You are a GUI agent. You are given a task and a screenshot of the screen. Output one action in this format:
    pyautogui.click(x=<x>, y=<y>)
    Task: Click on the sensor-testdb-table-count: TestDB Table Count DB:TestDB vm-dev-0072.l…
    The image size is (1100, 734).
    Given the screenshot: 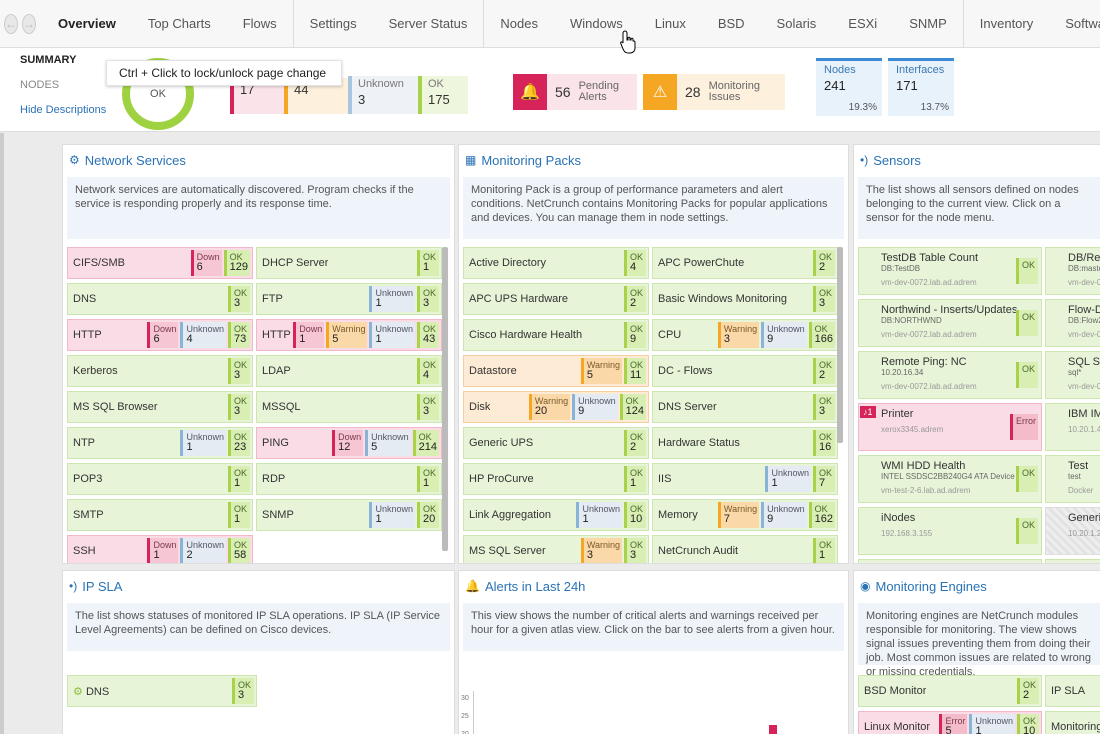 What is the action you would take?
    pyautogui.click(x=950, y=271)
    